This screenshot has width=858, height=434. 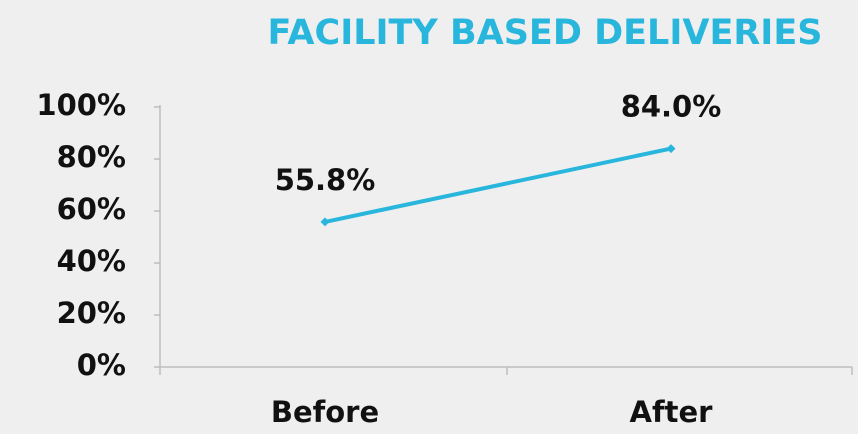 What do you see at coordinates (672, 412) in the screenshot?
I see `x-tick-label: After` at bounding box center [672, 412].